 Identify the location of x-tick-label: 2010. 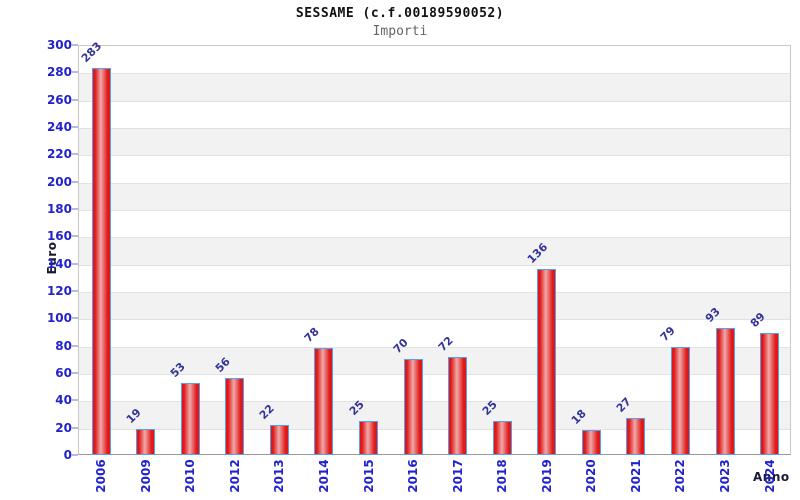
(190, 476).